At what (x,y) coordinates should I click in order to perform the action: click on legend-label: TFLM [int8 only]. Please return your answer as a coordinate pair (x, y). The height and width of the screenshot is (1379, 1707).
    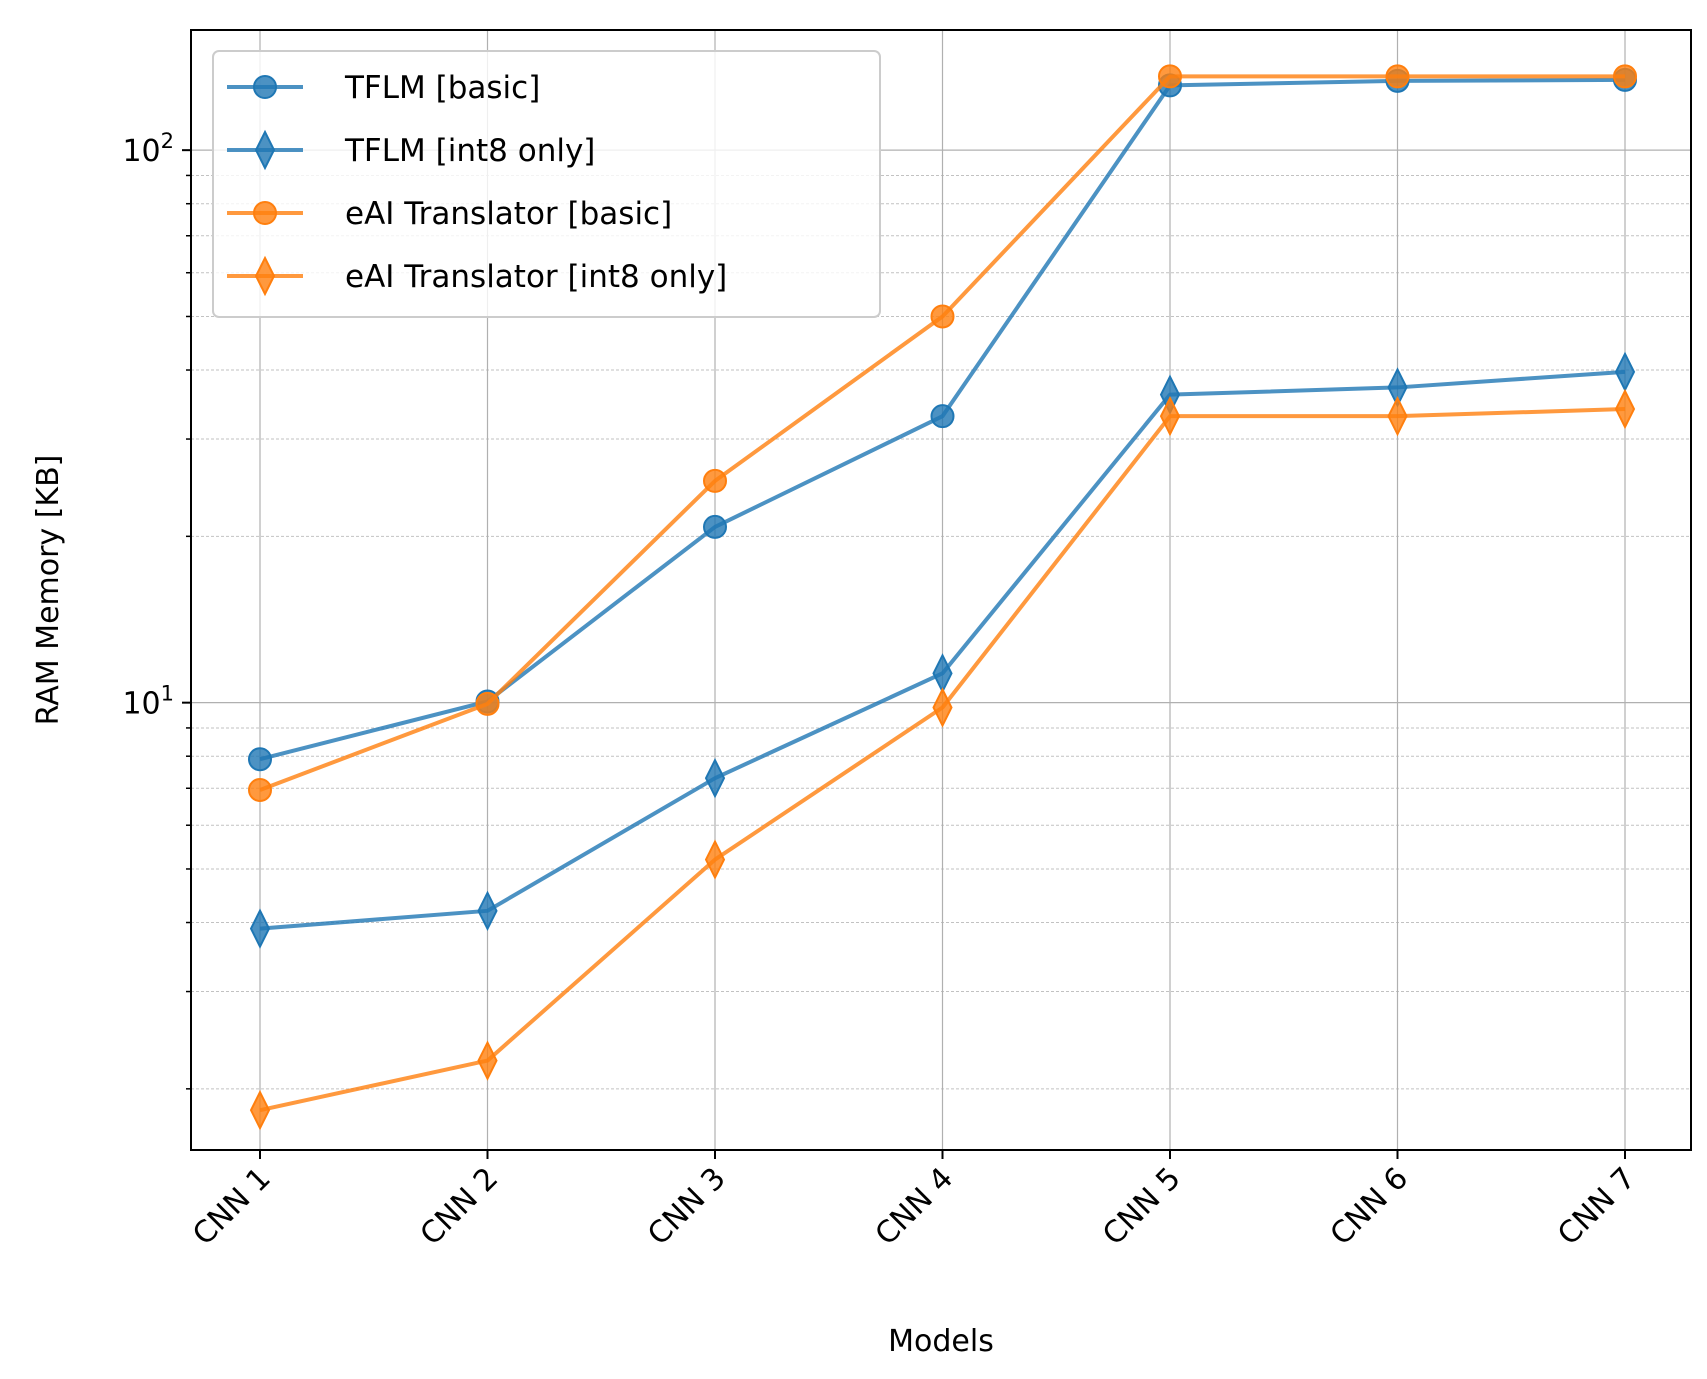
    Looking at the image, I should click on (469, 151).